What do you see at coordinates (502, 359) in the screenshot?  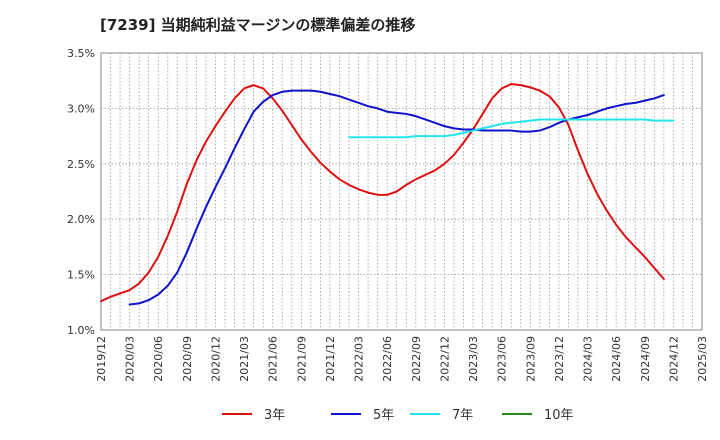 I see `x-tick-label: 2023/06` at bounding box center [502, 359].